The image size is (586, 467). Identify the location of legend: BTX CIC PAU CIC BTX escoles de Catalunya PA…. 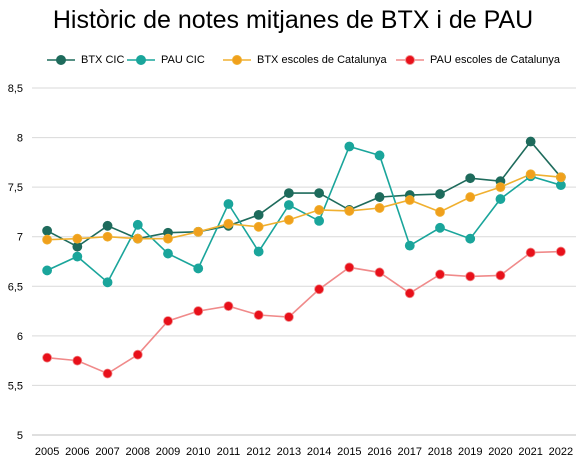
(293, 60).